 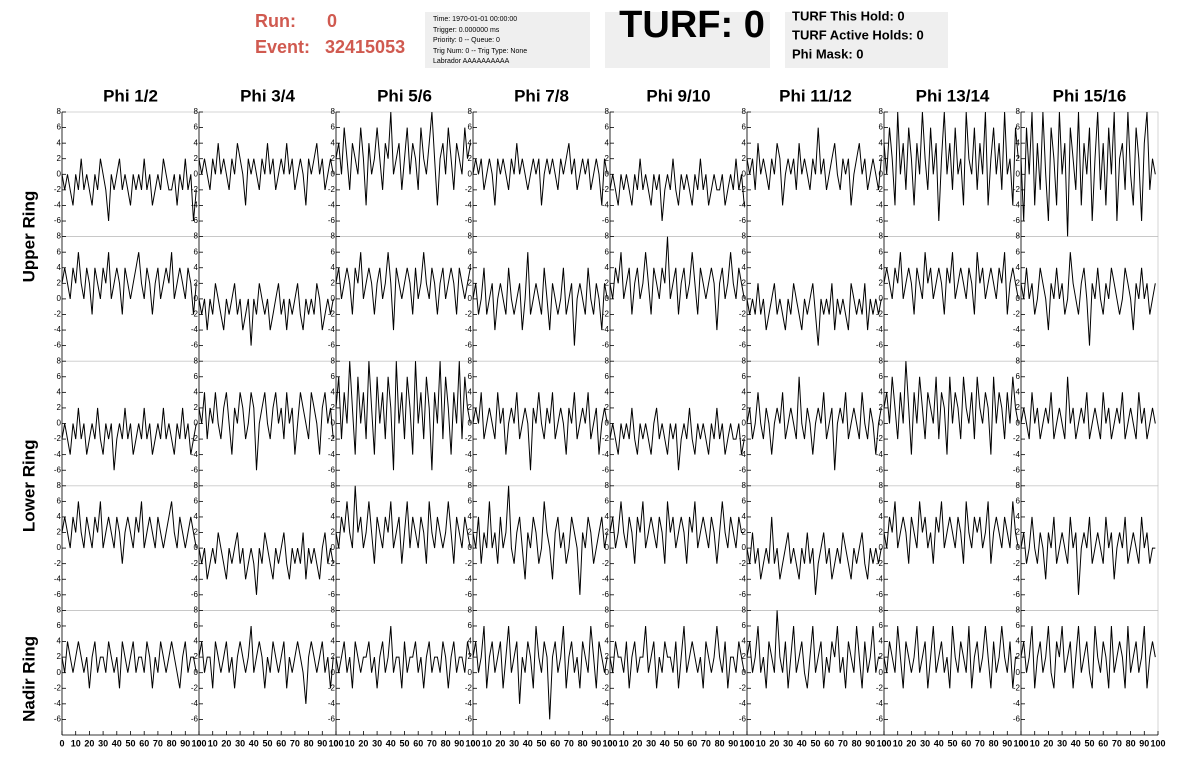 What do you see at coordinates (130, 95) in the screenshot?
I see `column-title: Phi 1/2` at bounding box center [130, 95].